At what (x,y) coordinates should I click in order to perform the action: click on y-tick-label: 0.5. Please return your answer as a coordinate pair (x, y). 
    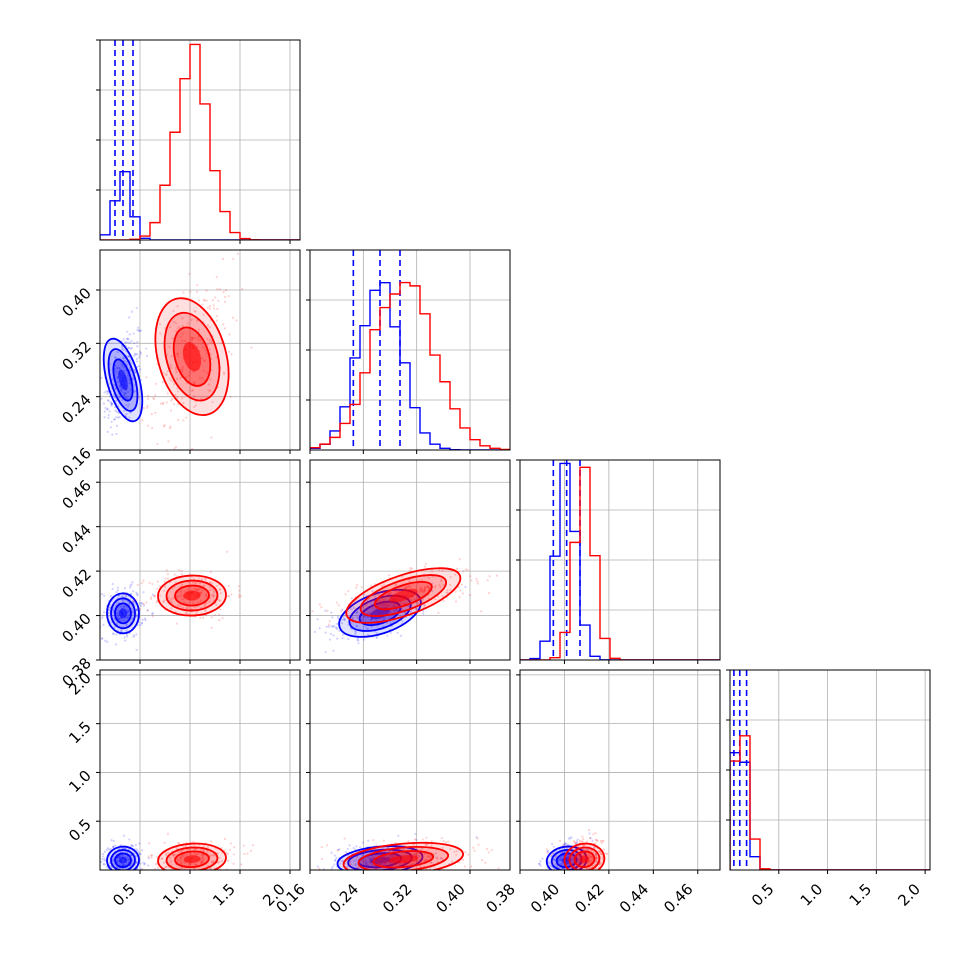
    Looking at the image, I should click on (80, 830).